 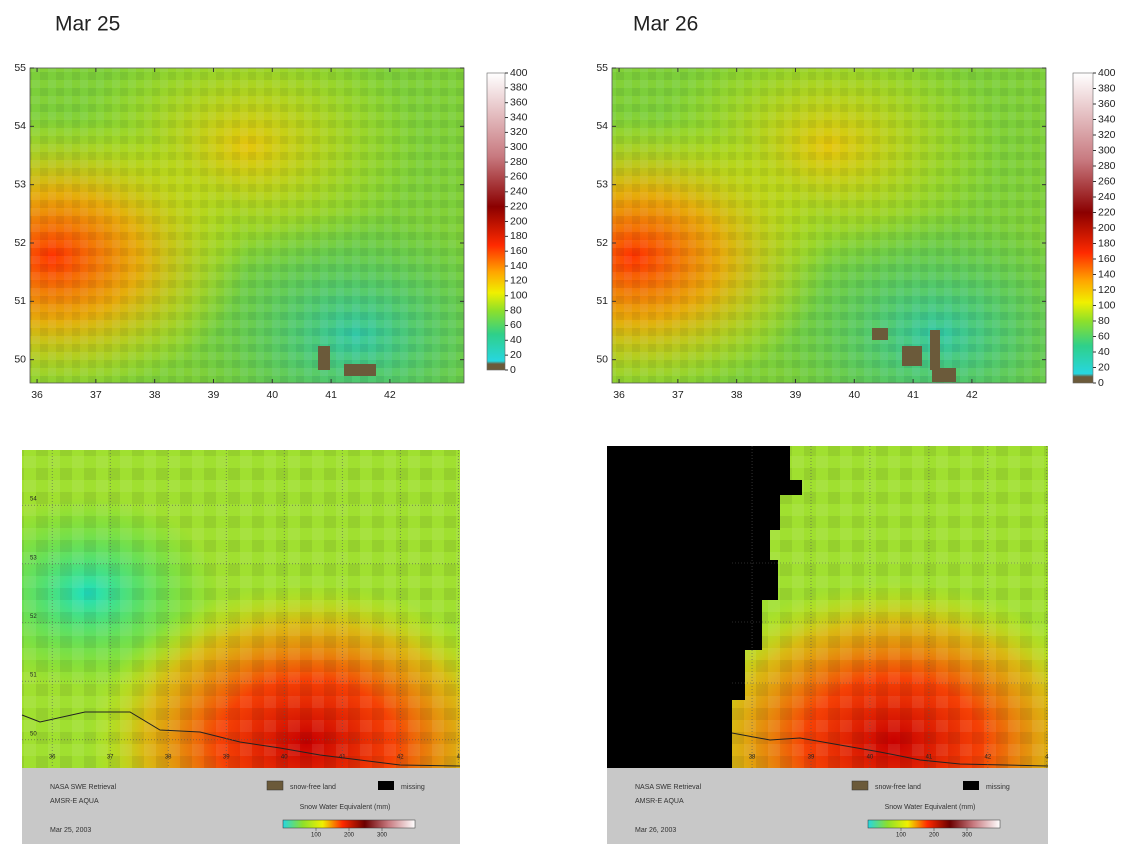 I want to click on panel-title: Mar 25, so click(x=87, y=24).